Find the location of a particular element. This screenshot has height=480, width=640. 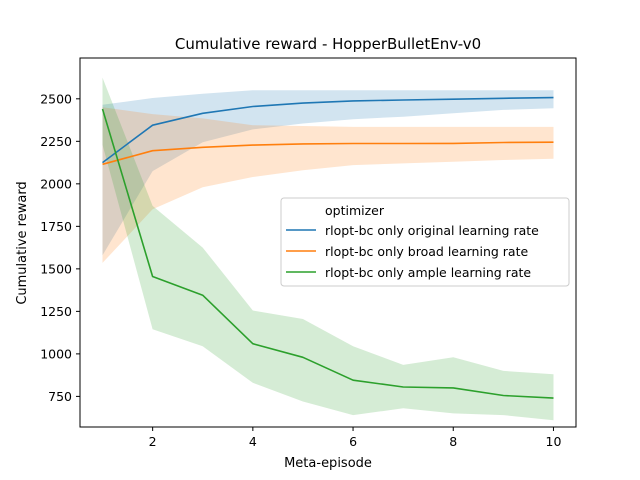

y-tick-label: 1250 is located at coordinates (56, 311).